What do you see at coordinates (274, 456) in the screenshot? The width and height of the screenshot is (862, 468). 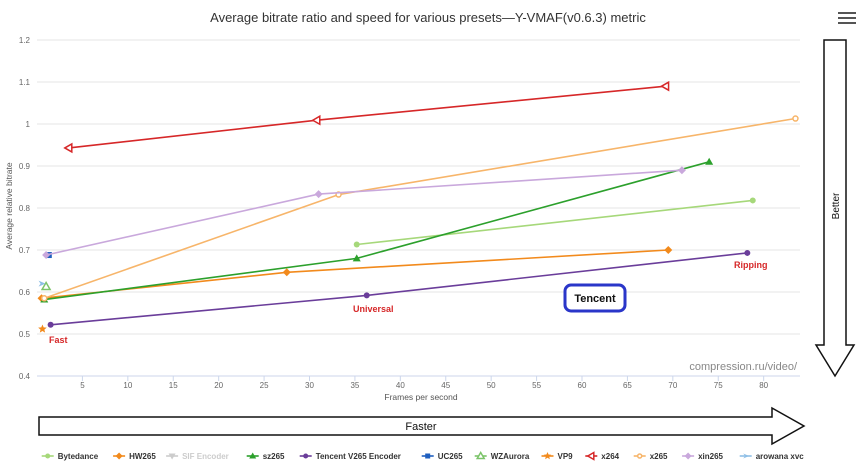 I see `legend-label: sz265` at bounding box center [274, 456].